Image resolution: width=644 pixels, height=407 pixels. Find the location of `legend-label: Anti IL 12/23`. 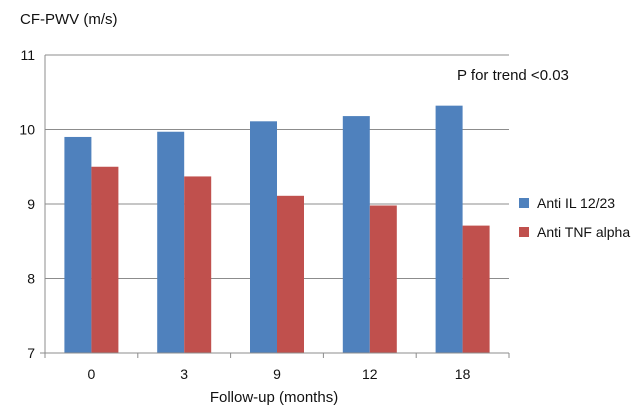

legend-label: Anti IL 12/23 is located at coordinates (576, 203).